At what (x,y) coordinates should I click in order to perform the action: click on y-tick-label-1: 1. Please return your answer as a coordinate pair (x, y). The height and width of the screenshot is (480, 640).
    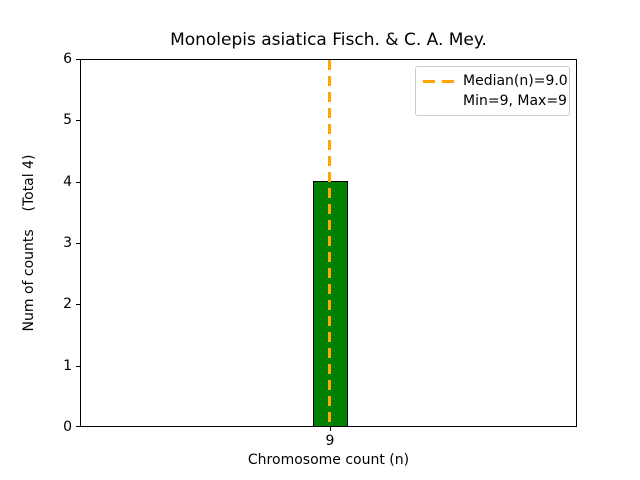
    Looking at the image, I should click on (67, 366).